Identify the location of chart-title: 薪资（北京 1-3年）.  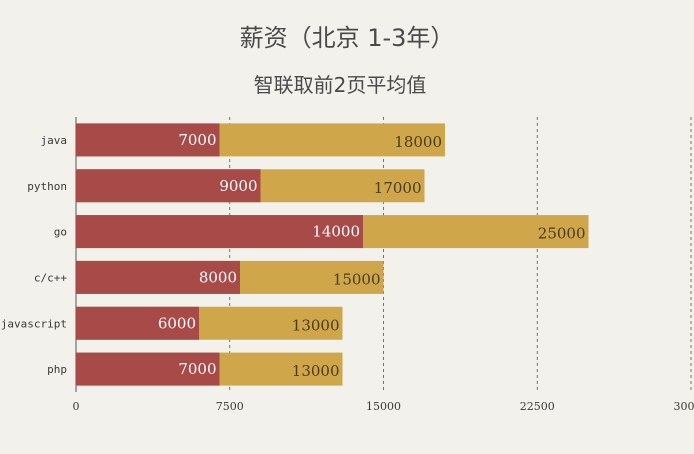
(347, 38).